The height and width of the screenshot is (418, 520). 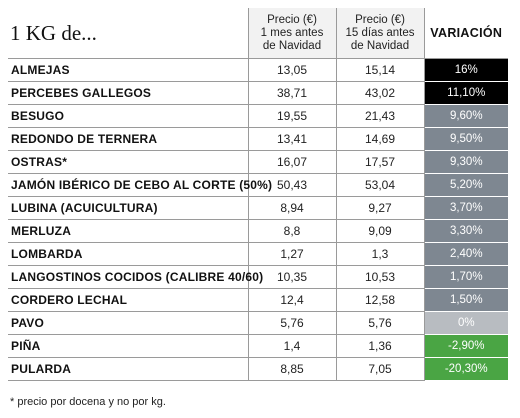 I want to click on price-1-month-before: 13,41, so click(x=292, y=139).